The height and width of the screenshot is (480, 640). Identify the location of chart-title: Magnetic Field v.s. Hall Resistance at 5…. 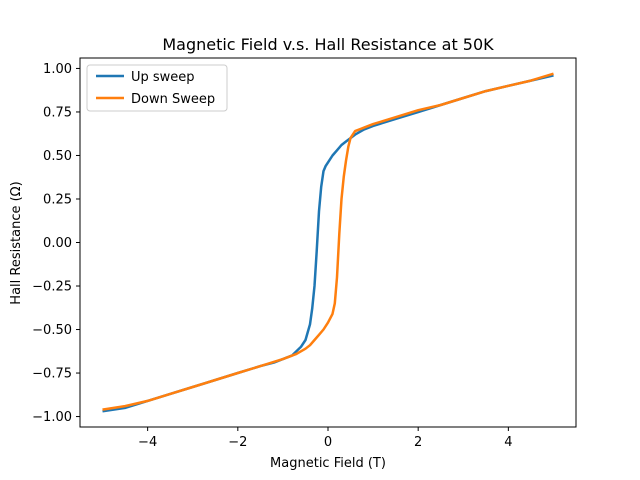
(328, 44).